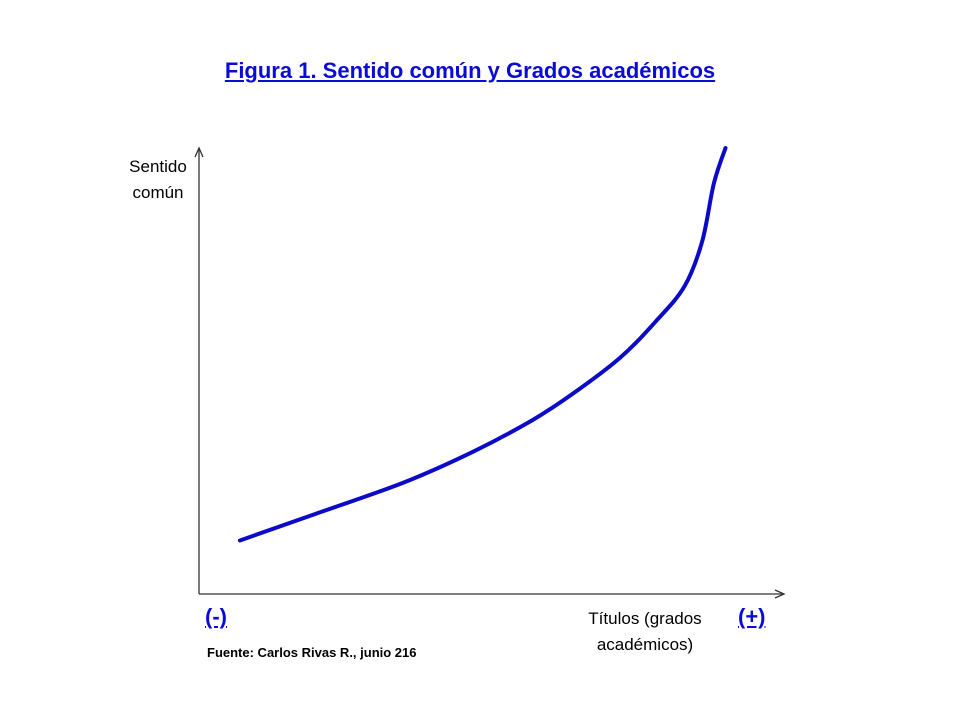 The image size is (960, 720). Describe the element at coordinates (645, 644) in the screenshot. I see `x-axis-label-line2: académicos)` at that location.